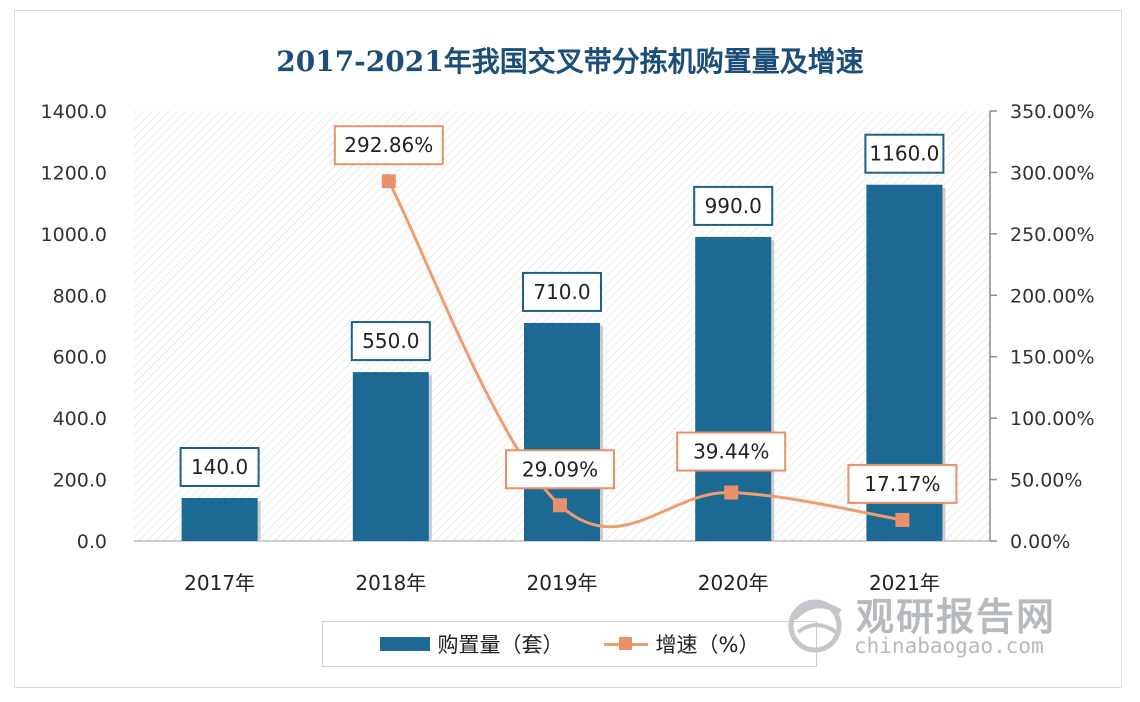  Describe the element at coordinates (80, 296) in the screenshot. I see `left-axis-tick-label: 800.0` at that location.